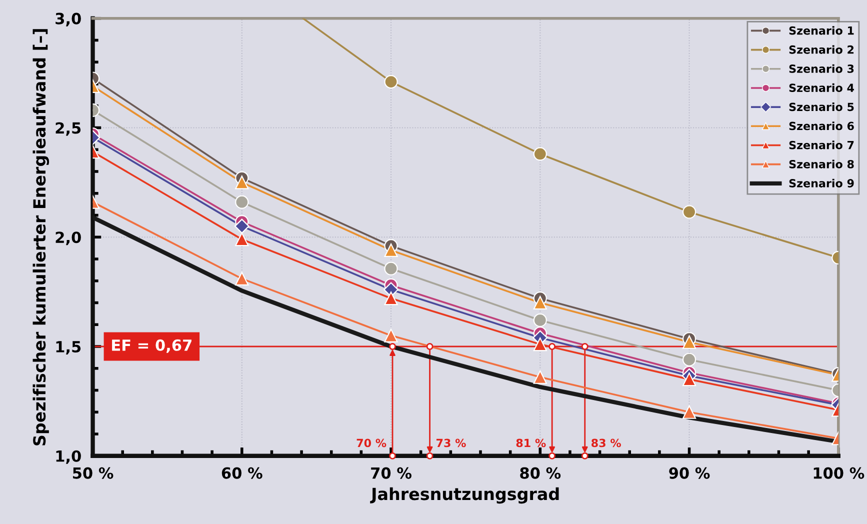  What do you see at coordinates (821, 49) in the screenshot?
I see `legend-label: Szenario 2` at bounding box center [821, 49].